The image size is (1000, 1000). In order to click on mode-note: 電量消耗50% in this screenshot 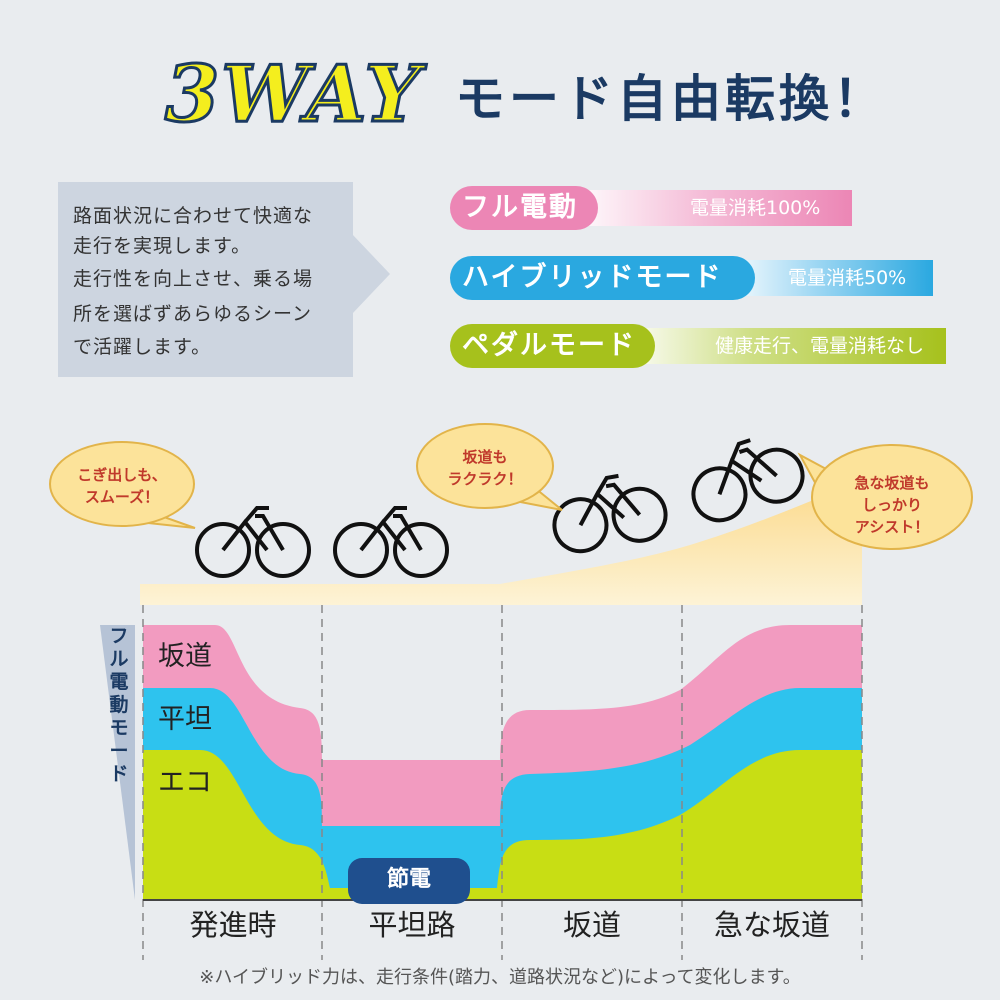, I will do `click(847, 278)`.